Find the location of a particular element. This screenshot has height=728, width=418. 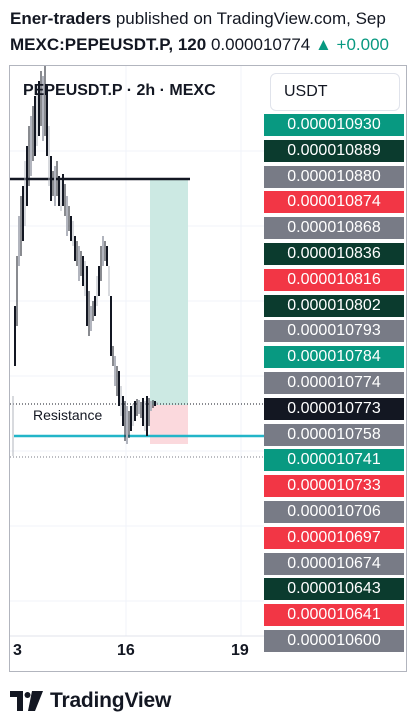

chart-legend-title: PEPEUSDT.P · 2h · MEXC is located at coordinates (119, 90).